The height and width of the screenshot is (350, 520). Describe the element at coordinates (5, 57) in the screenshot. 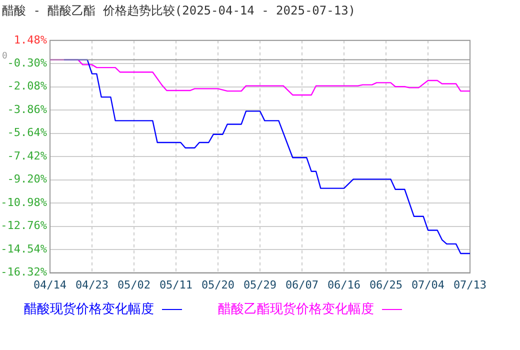

I see `ref-line-label: 0` at that location.